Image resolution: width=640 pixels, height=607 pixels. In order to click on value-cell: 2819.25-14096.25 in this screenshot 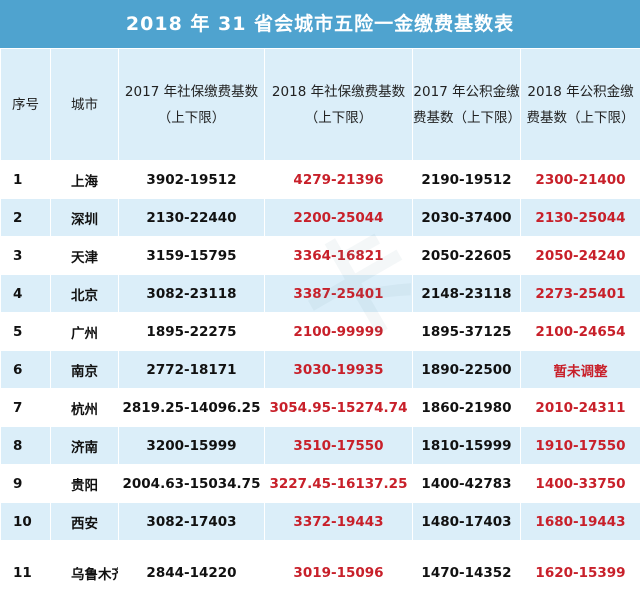, I will do `click(191, 407)`.